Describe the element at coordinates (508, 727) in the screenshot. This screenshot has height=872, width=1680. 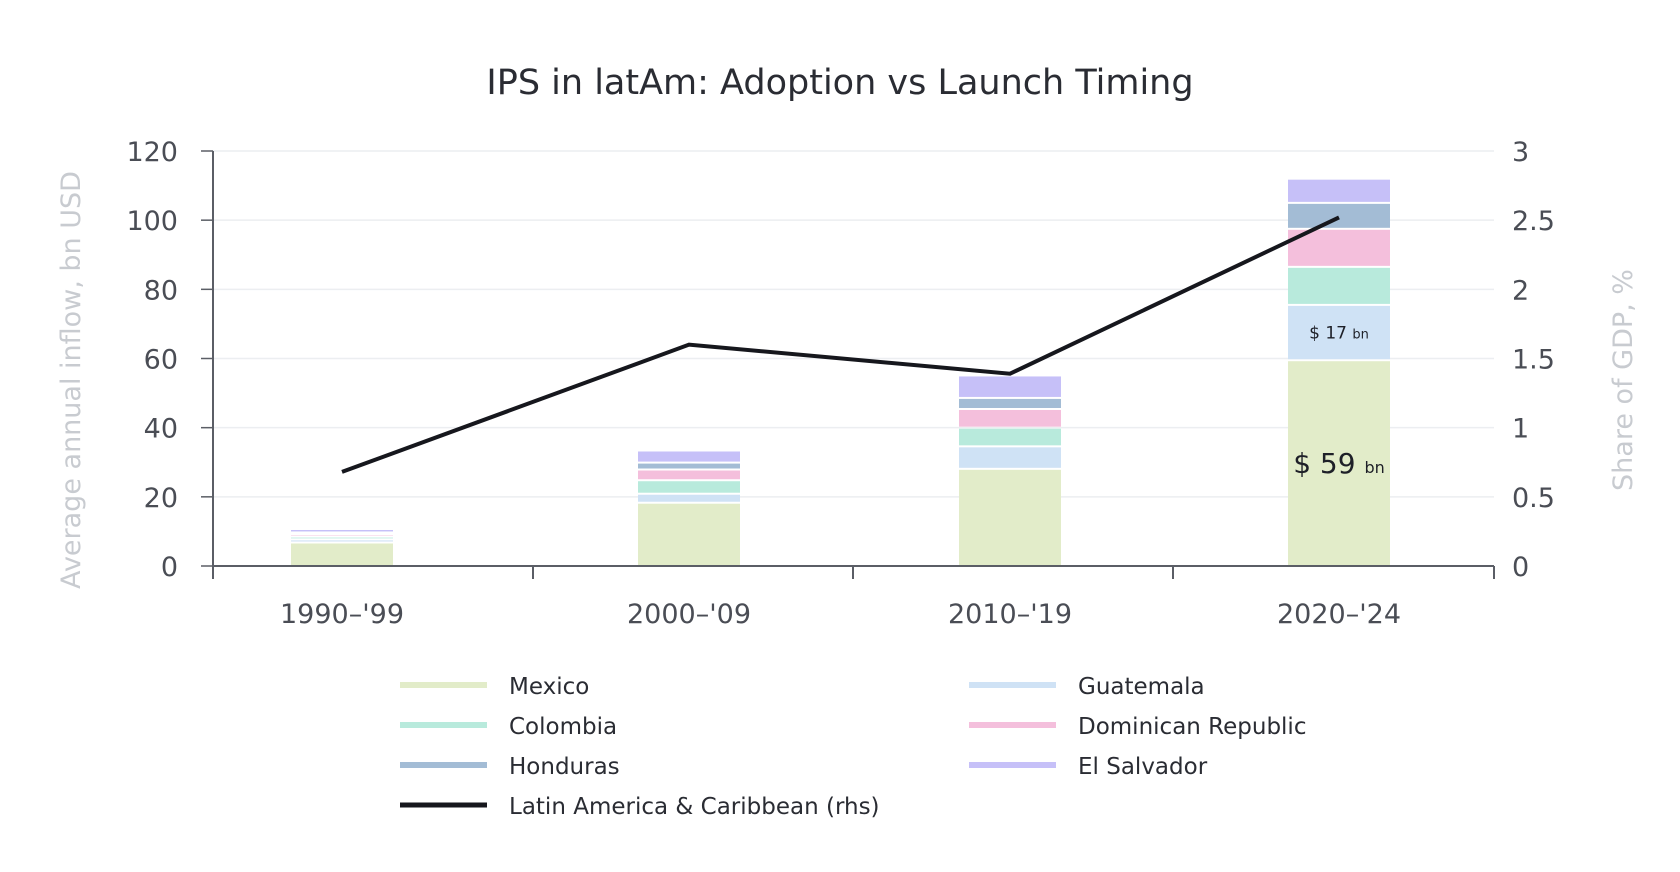
I see `legend-item-colombia: Colombia` at that location.